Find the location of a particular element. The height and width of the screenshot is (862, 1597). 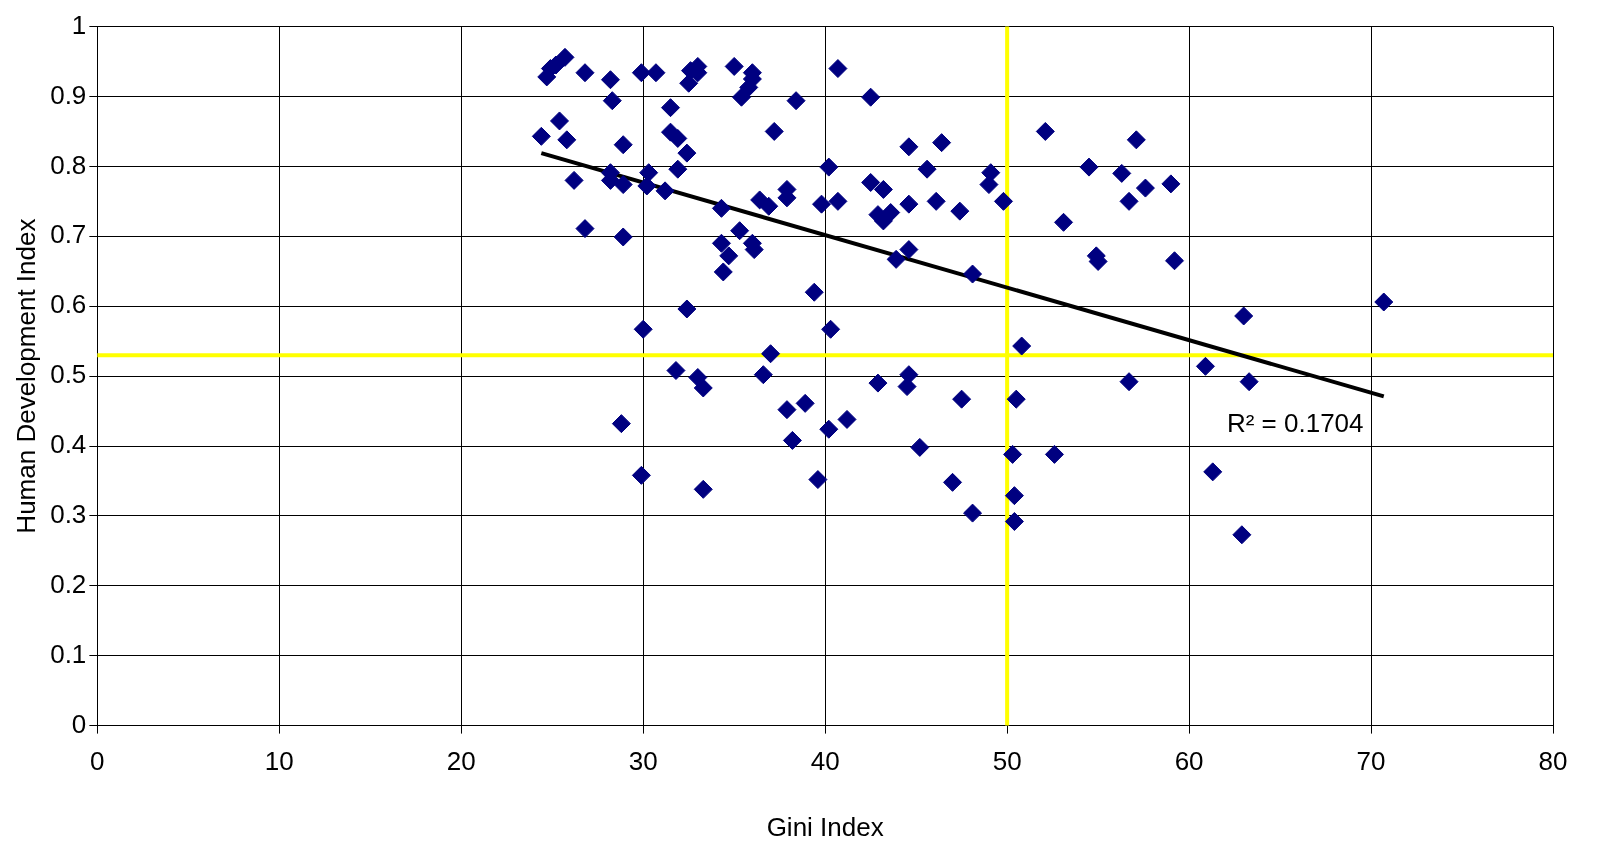

annotation: R² = 0.1704 is located at coordinates (1295, 423).